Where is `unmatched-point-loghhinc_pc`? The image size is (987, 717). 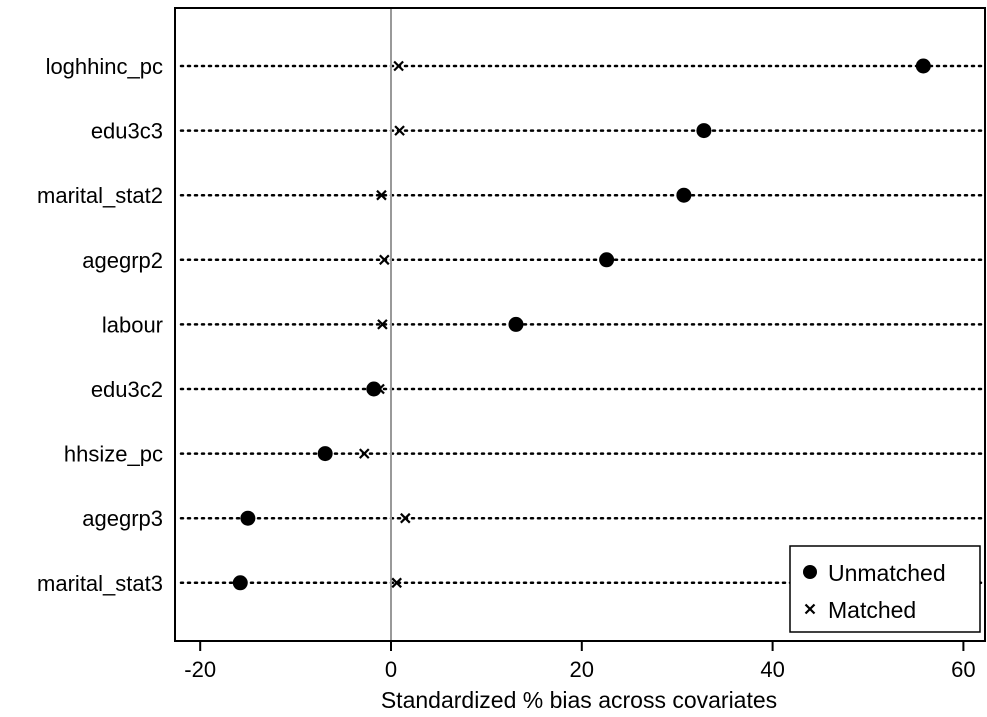 unmatched-point-loghhinc_pc is located at coordinates (923, 66).